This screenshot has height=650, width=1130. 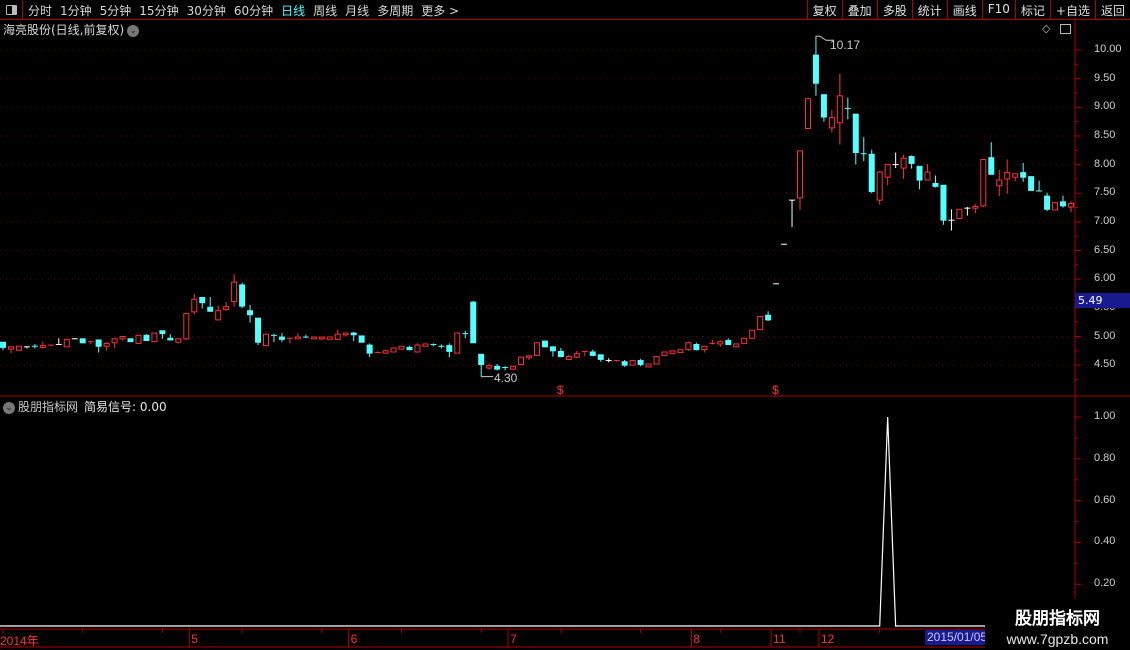 I want to click on tab-5: 60分钟, so click(x=253, y=11).